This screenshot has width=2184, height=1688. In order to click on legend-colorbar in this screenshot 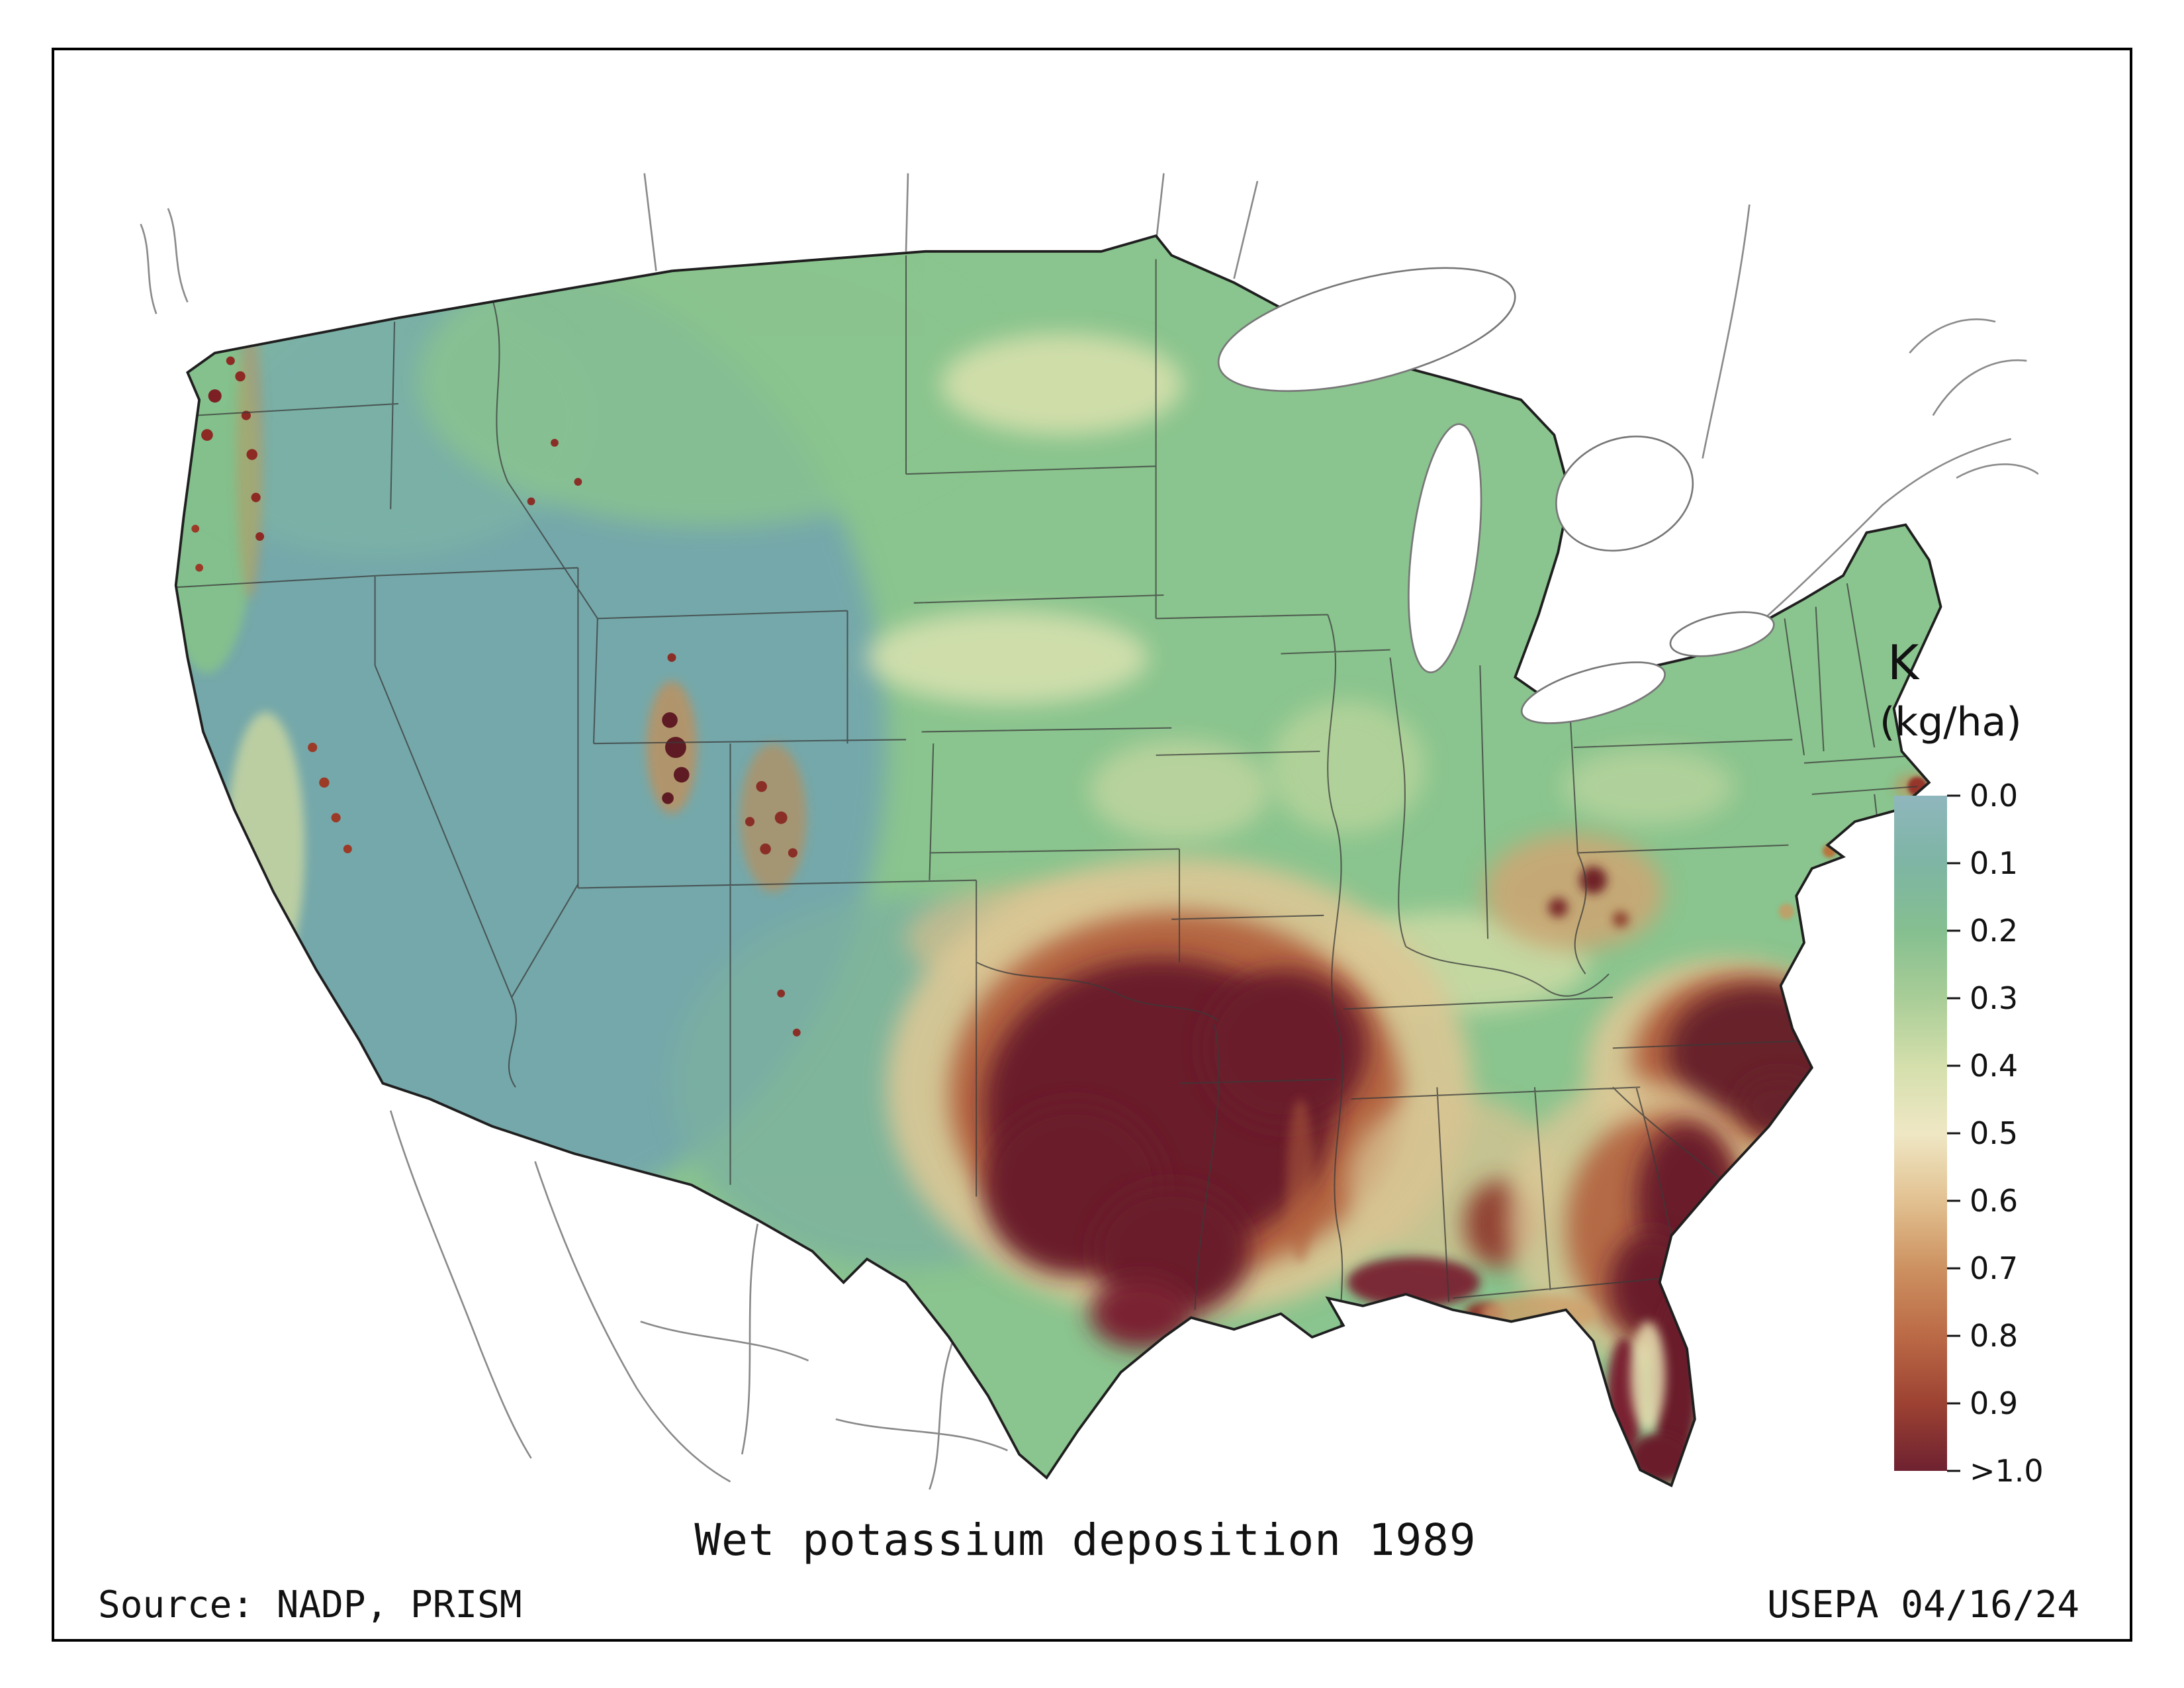, I will do `click(1920, 1133)`.